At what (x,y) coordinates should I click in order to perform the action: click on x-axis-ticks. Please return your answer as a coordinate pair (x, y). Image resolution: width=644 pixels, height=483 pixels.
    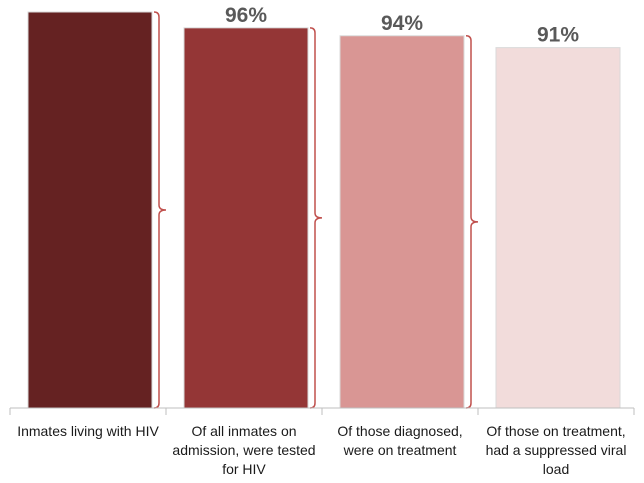
    Looking at the image, I should click on (322, 411).